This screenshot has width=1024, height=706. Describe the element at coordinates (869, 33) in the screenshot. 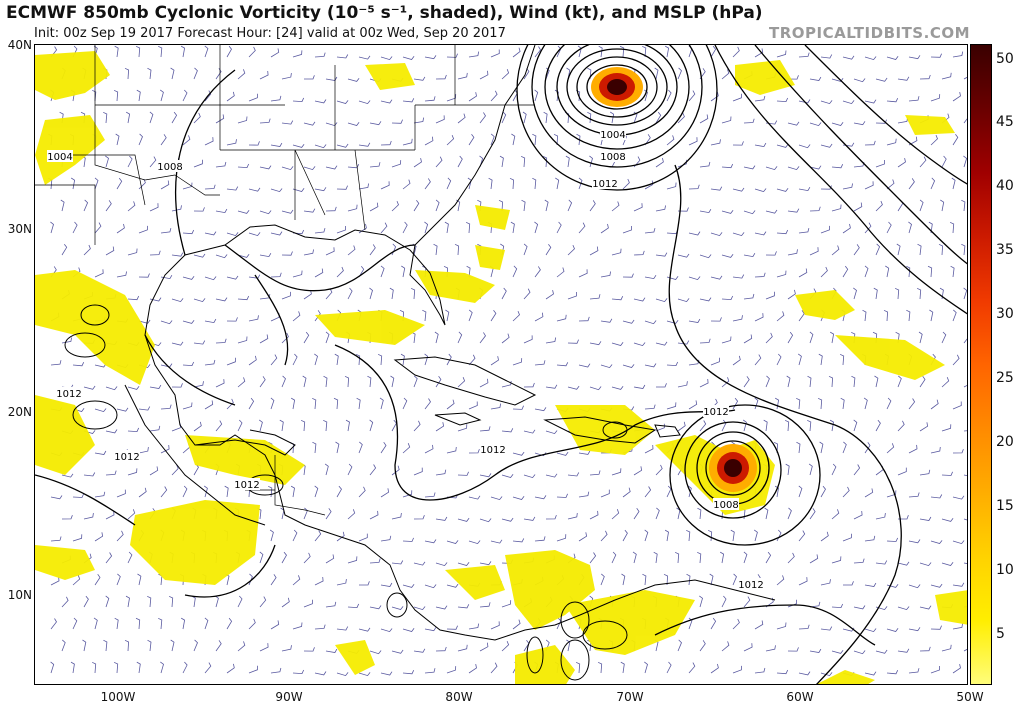

I see `brand-watermark: TROPICALTIDBITS.COM` at that location.